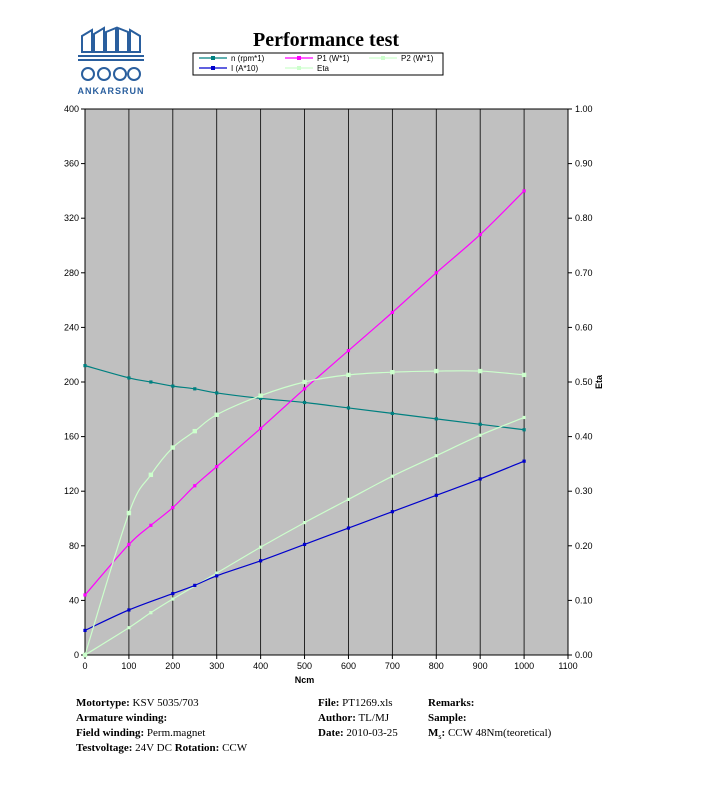  What do you see at coordinates (165, 703) in the screenshot?
I see `motortype-value: KSV 5035/703` at bounding box center [165, 703].